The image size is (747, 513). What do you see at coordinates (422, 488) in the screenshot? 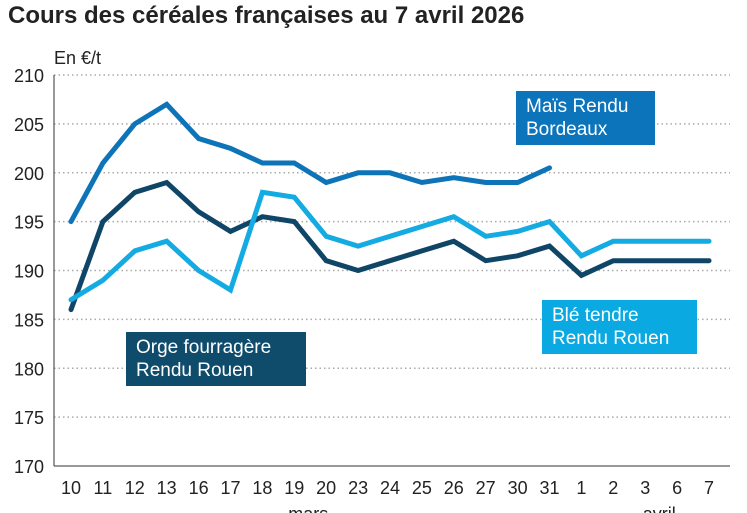
I see `x-tick-label: 25` at bounding box center [422, 488].